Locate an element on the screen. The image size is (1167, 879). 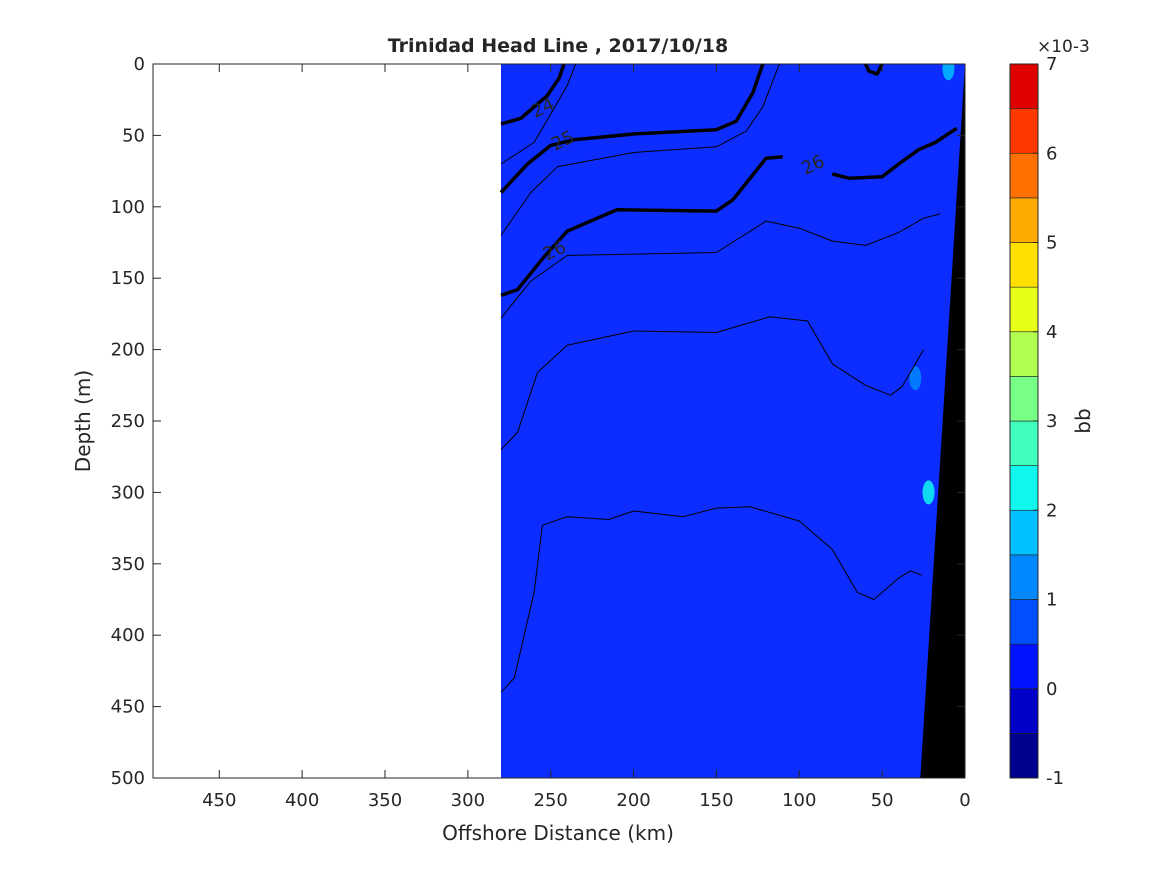
chart-title: Trinidad Head Line , 2017/10/18 is located at coordinates (558, 46).